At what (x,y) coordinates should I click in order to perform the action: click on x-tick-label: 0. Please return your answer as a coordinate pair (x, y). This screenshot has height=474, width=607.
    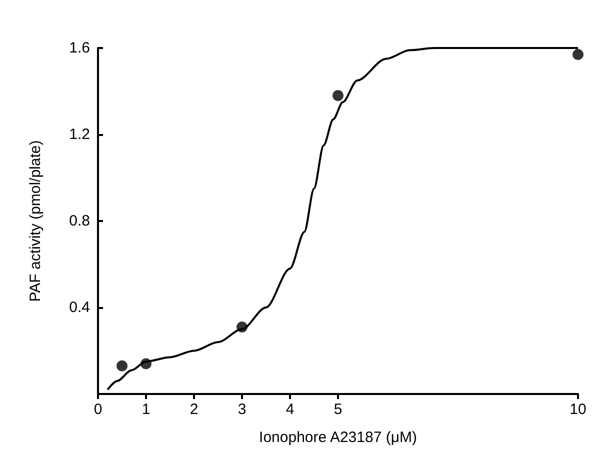
    Looking at the image, I should click on (98, 409).